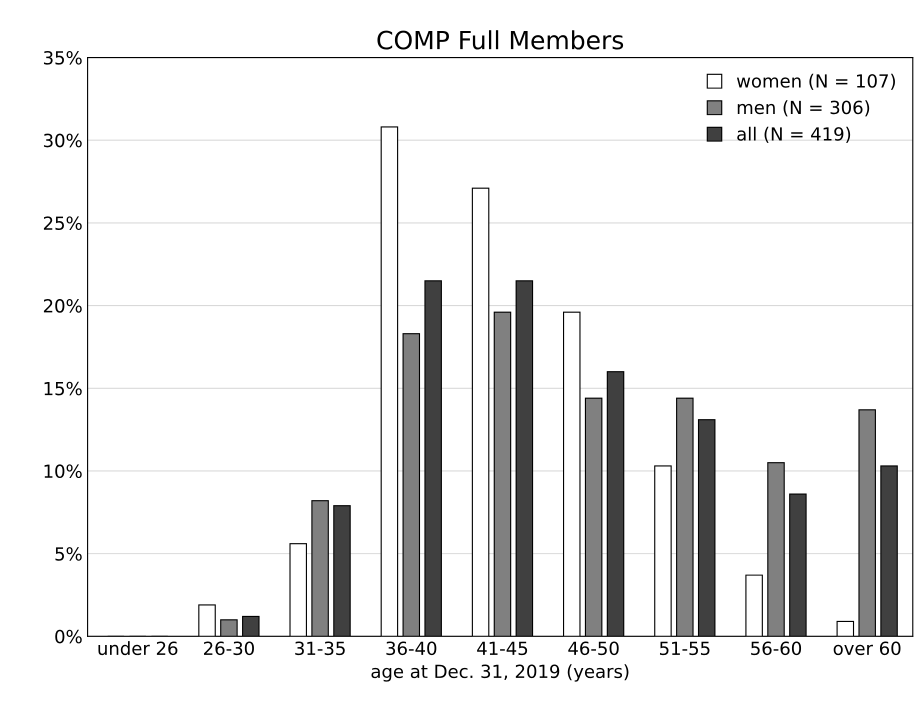 This screenshot has width=922, height=719. What do you see at coordinates (502, 649) in the screenshot?
I see `x-tick-label: 41-45` at bounding box center [502, 649].